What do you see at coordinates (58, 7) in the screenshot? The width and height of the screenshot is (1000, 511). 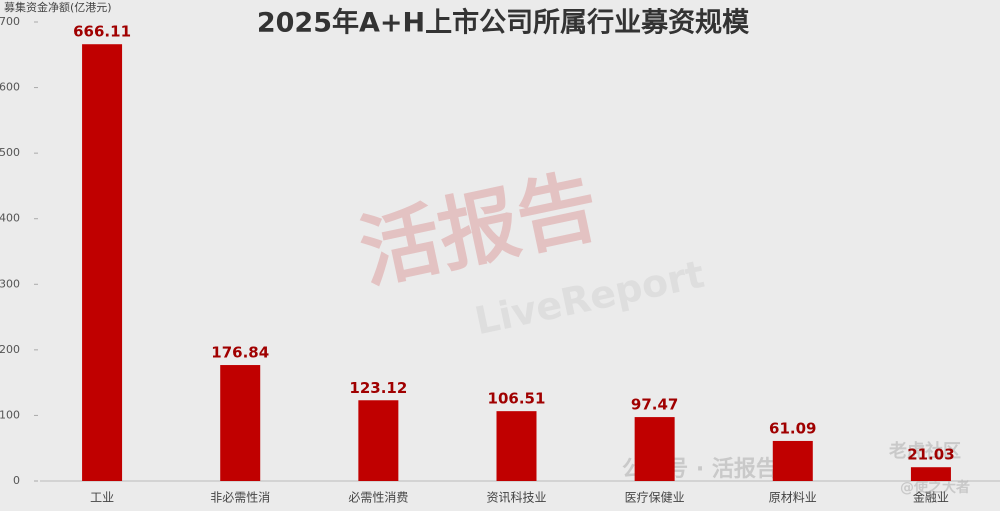 I see `y-axis-label: 募集资金净额(亿港元)` at bounding box center [58, 7].